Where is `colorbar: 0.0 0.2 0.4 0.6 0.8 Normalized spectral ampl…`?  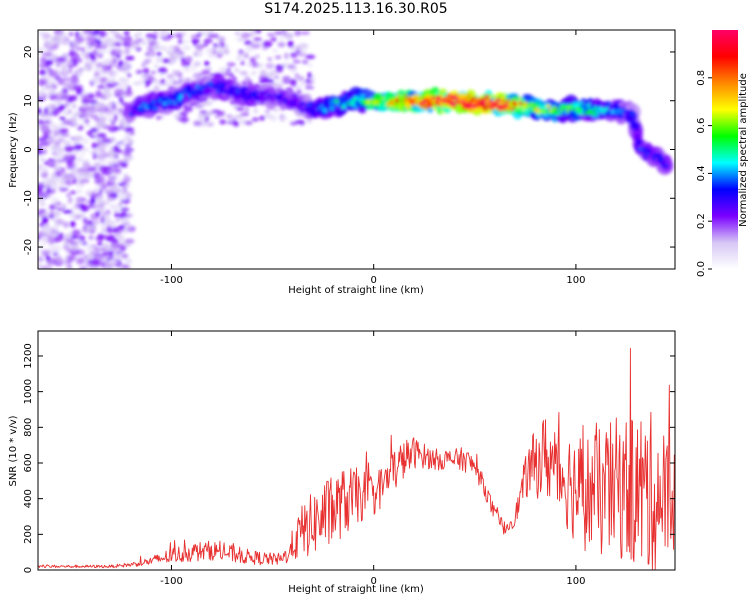
colorbar: 0.0 0.2 0.4 0.6 0.8 Normalized spectral ampl… is located at coordinates (722, 153).